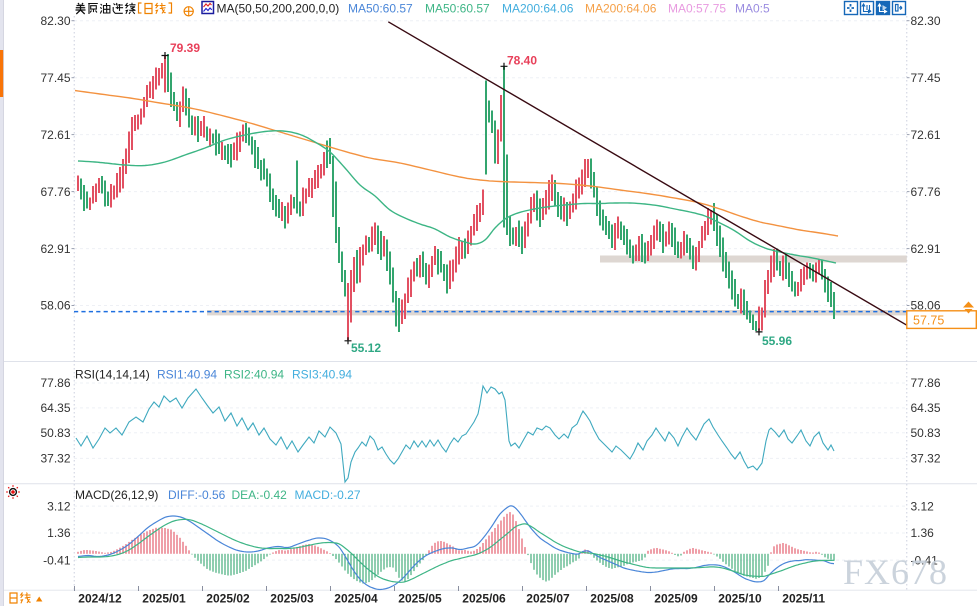 The height and width of the screenshot is (606, 977). Describe the element at coordinates (228, 599) in the screenshot. I see `svg-text: 2025/02` at that location.